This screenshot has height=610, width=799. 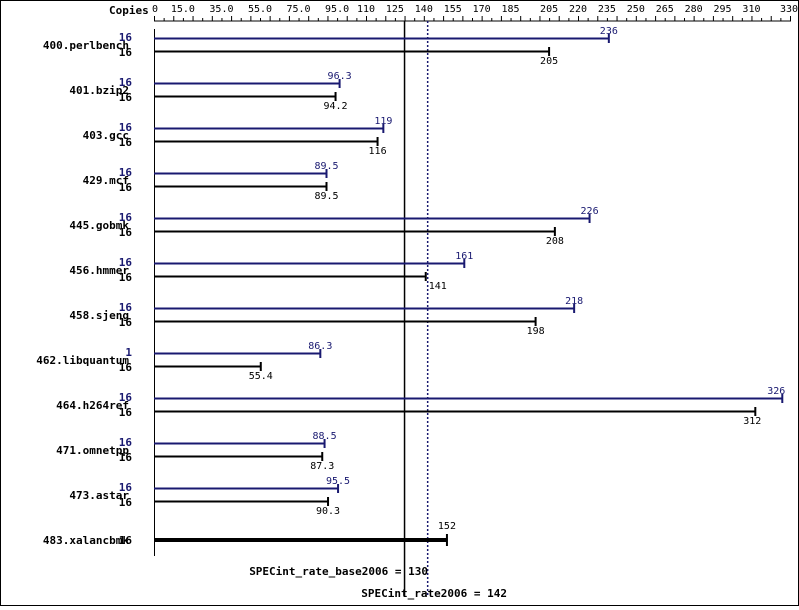 I want to click on x-axis-tick-label: 75.0, so click(x=298, y=9).